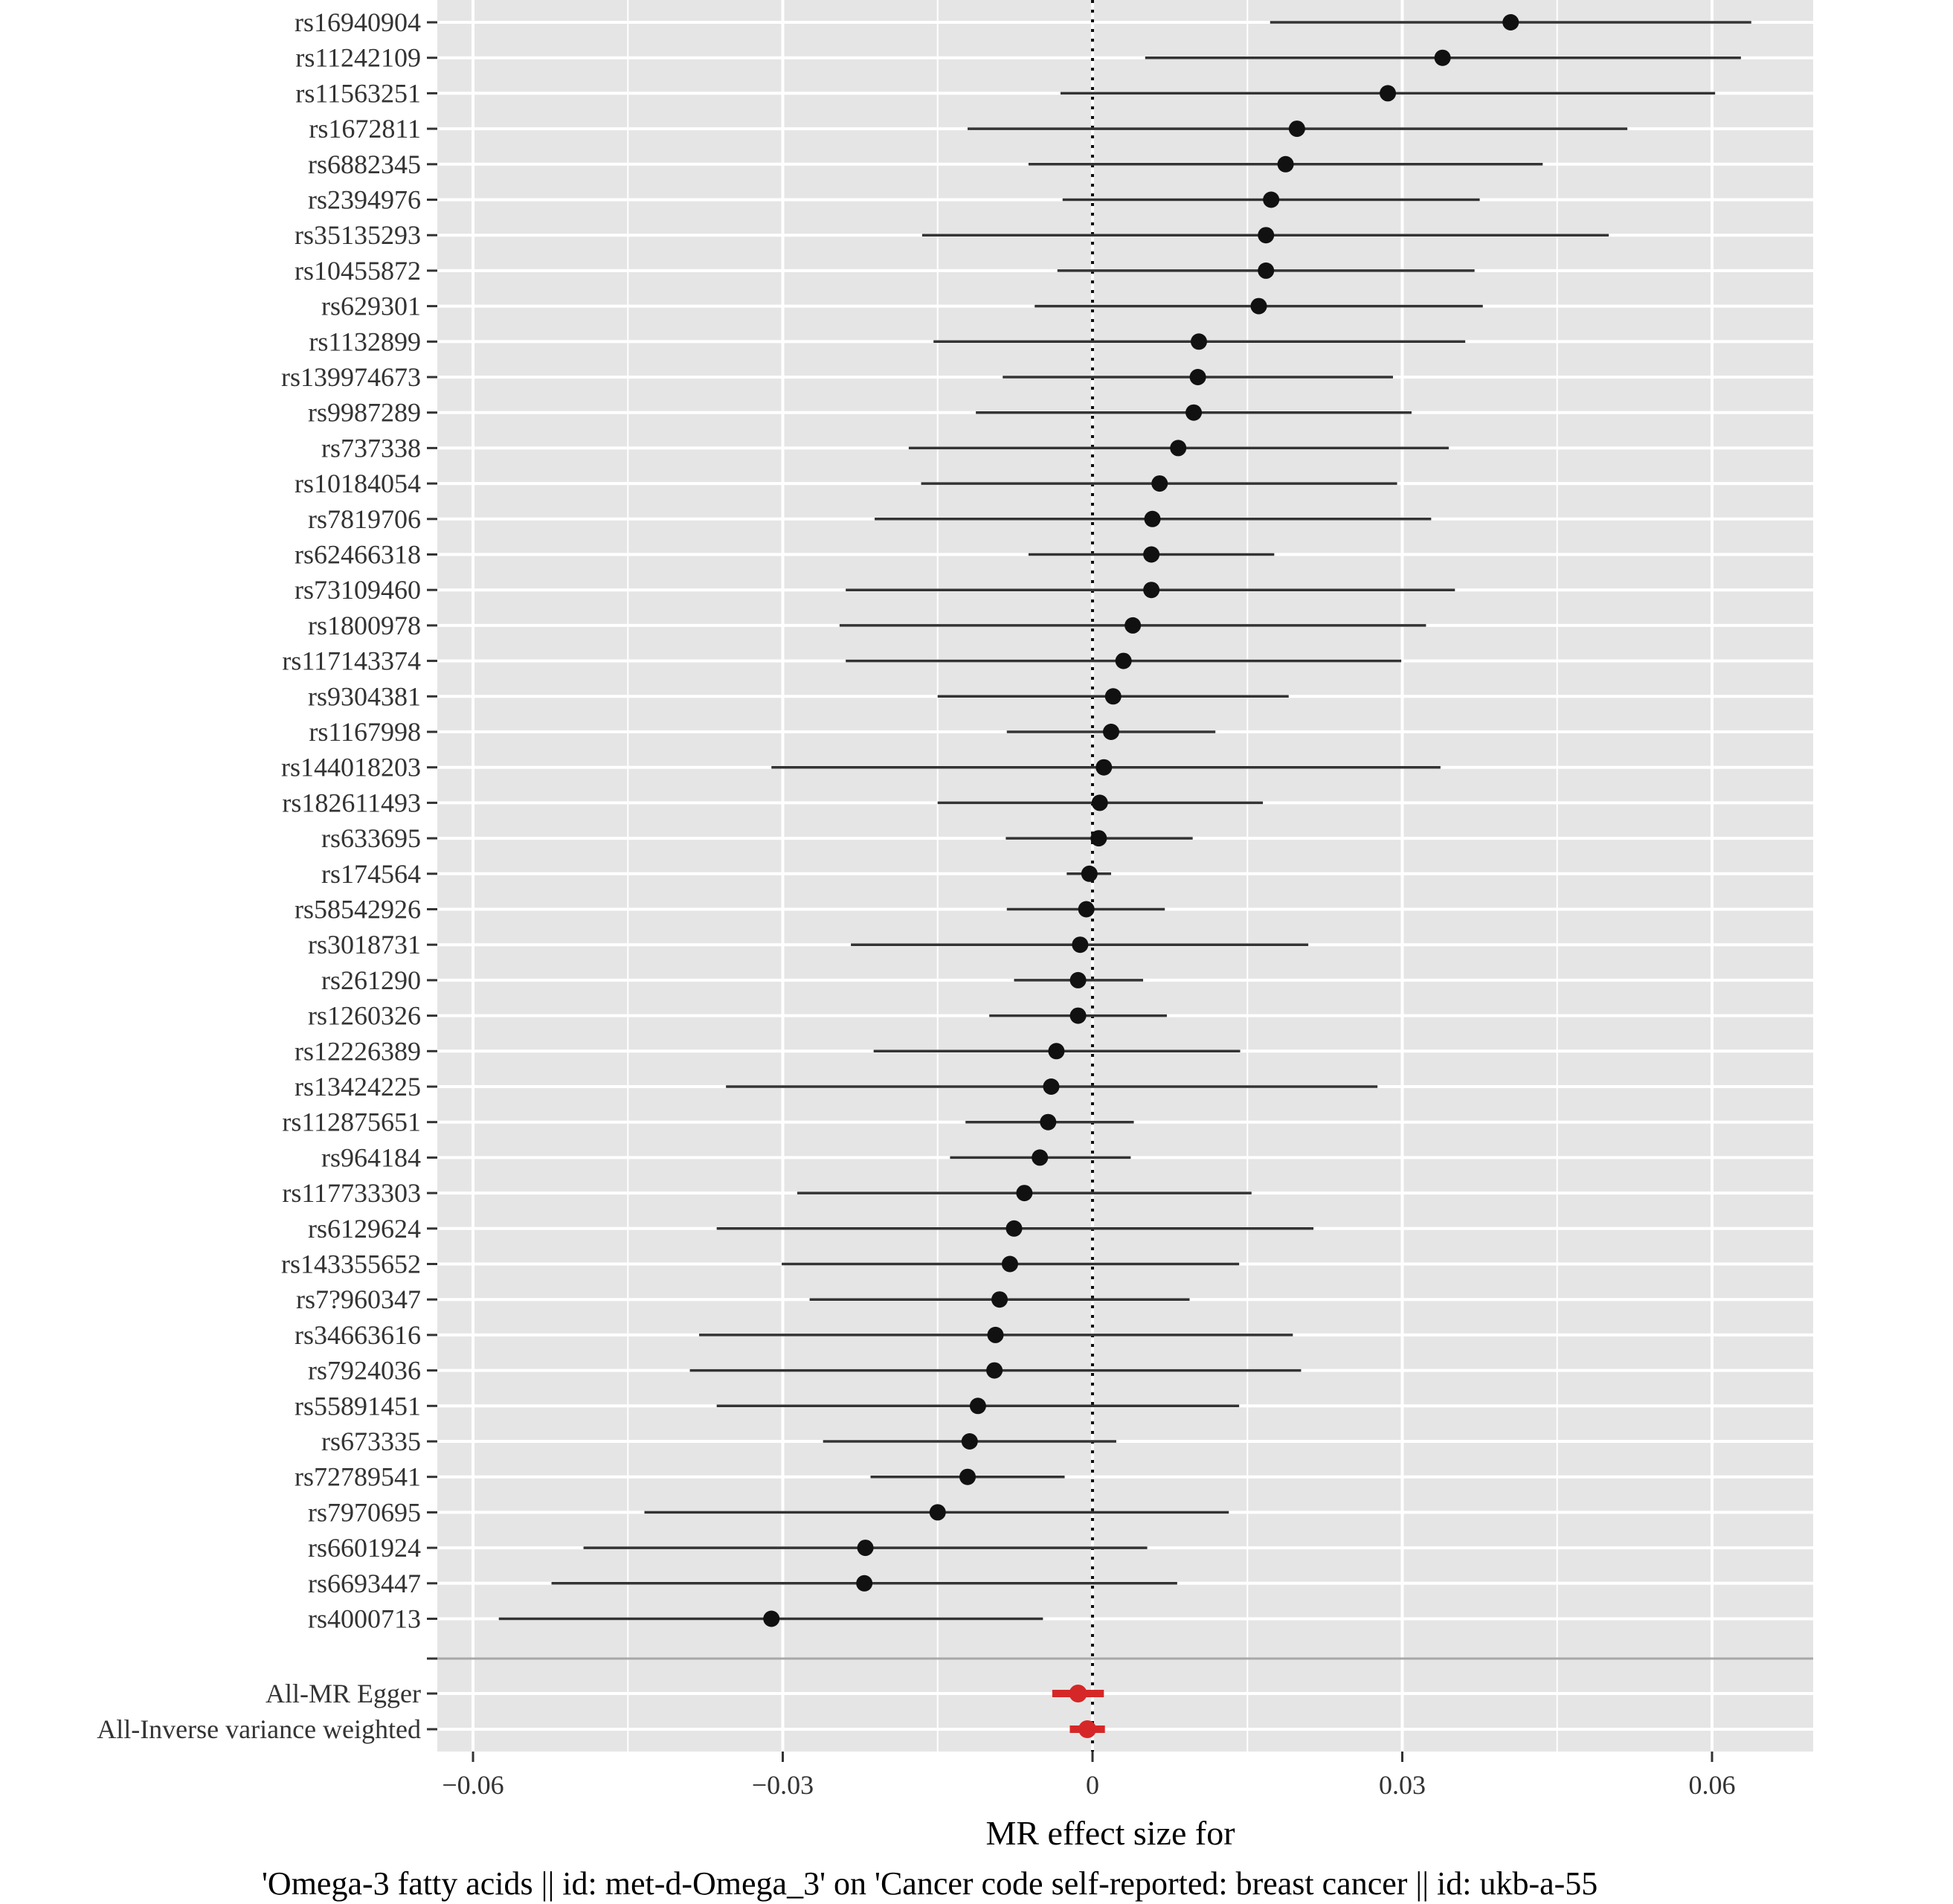 Image resolution: width=1953 pixels, height=1904 pixels. Describe the element at coordinates (365, 519) in the screenshot. I see `snp-label: rs7819706` at that location.